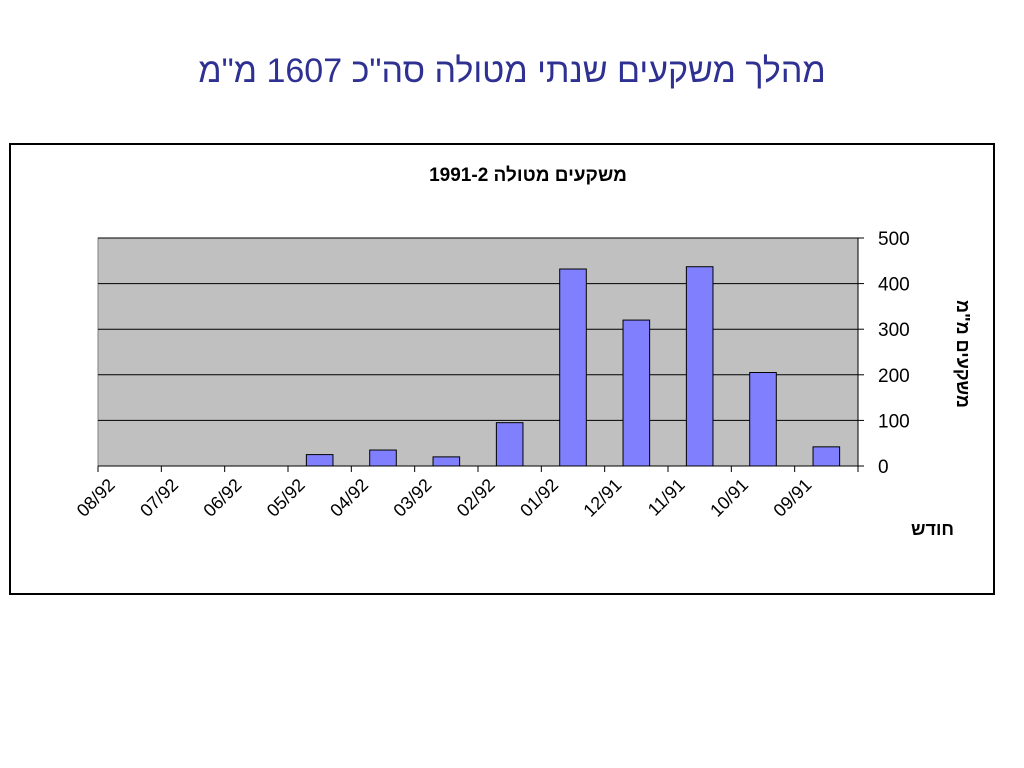  What do you see at coordinates (603, 498) in the screenshot?
I see `x-tick-label: 12/91` at bounding box center [603, 498].